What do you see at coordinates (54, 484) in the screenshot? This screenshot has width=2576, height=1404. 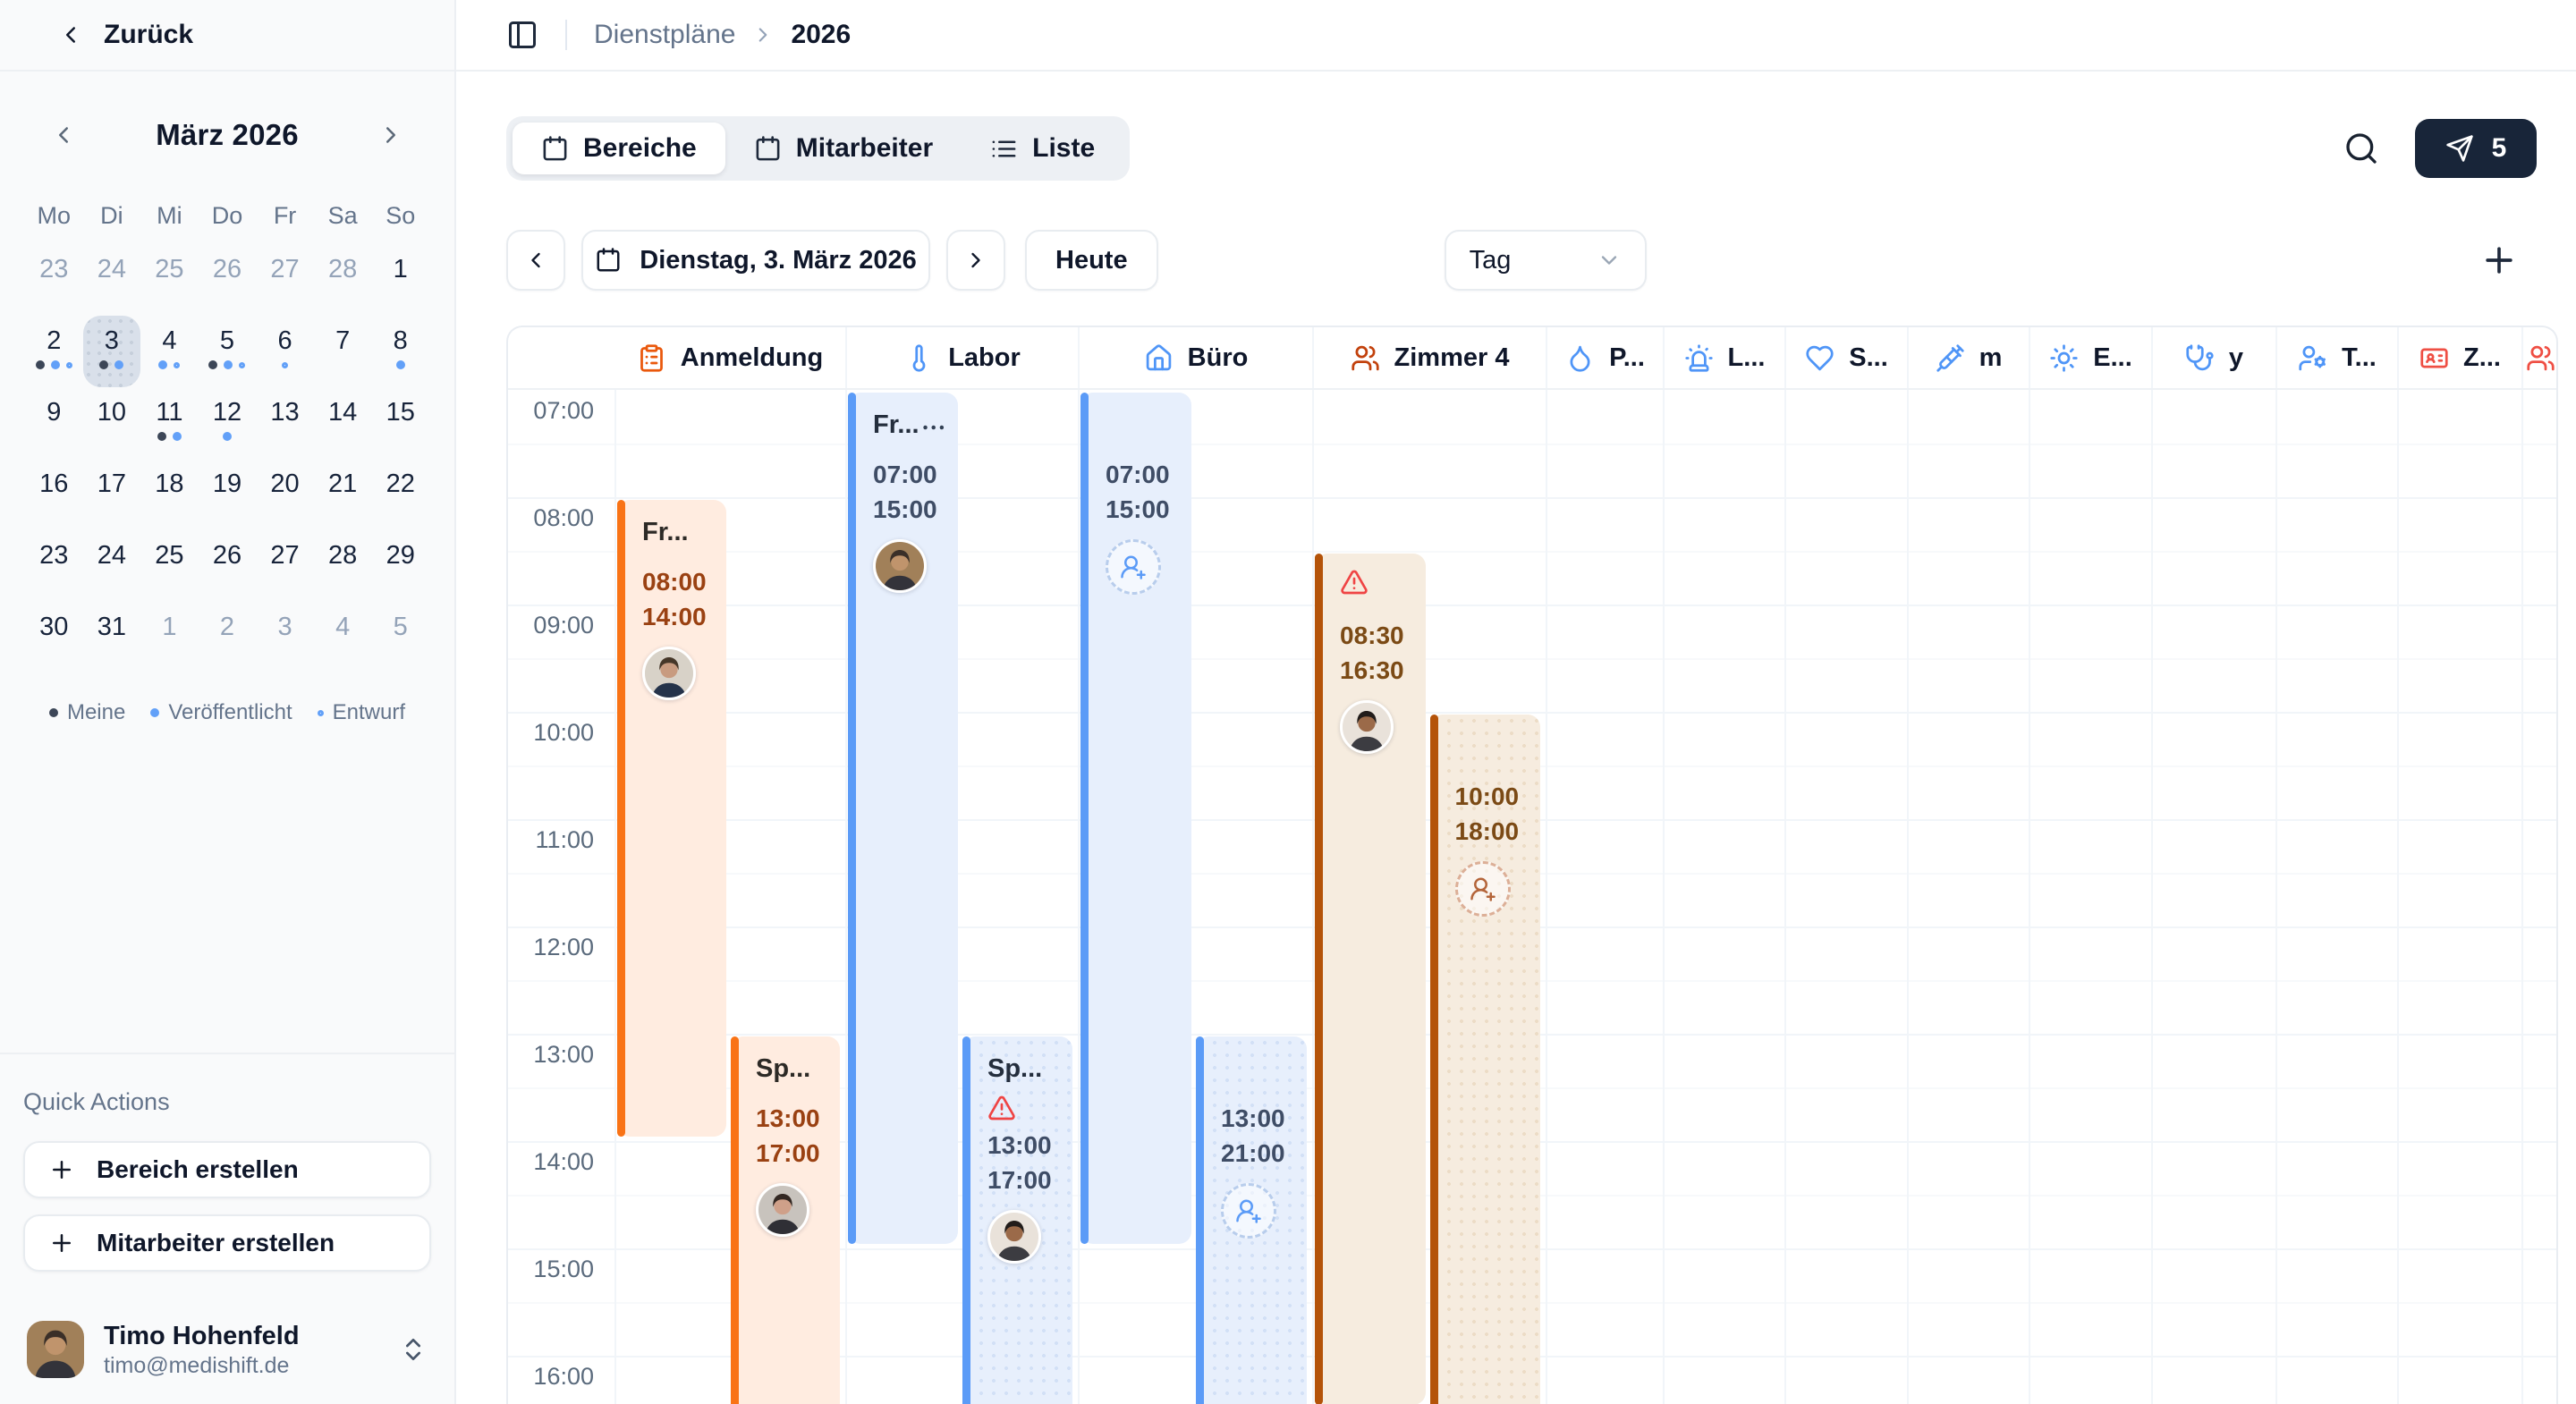 I see `calendar-day-16: 16` at bounding box center [54, 484].